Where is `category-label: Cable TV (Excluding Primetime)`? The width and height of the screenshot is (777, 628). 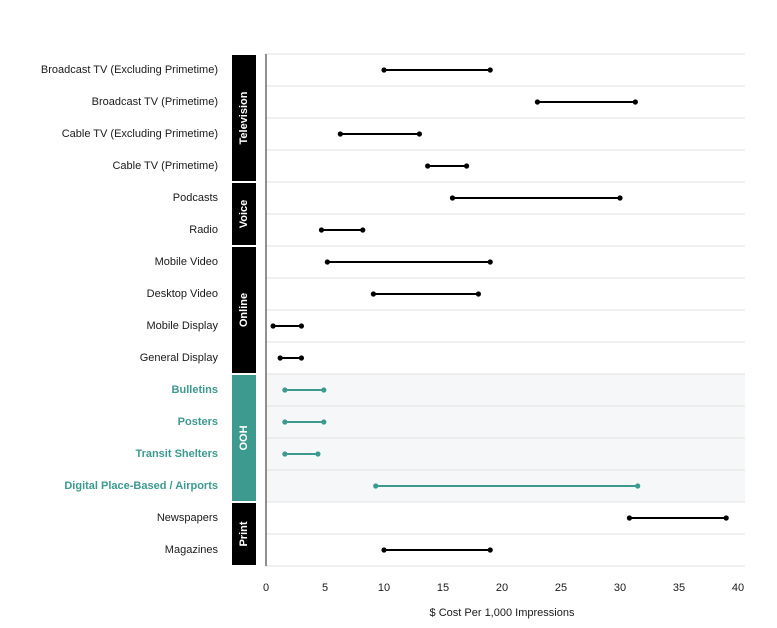
category-label: Cable TV (Excluding Primetime) is located at coordinates (140, 134).